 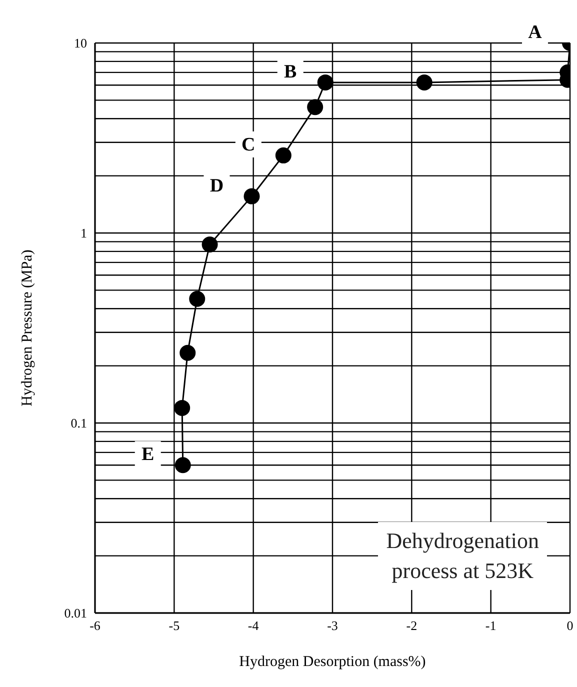 What do you see at coordinates (535, 32) in the screenshot?
I see `annotation: A` at bounding box center [535, 32].